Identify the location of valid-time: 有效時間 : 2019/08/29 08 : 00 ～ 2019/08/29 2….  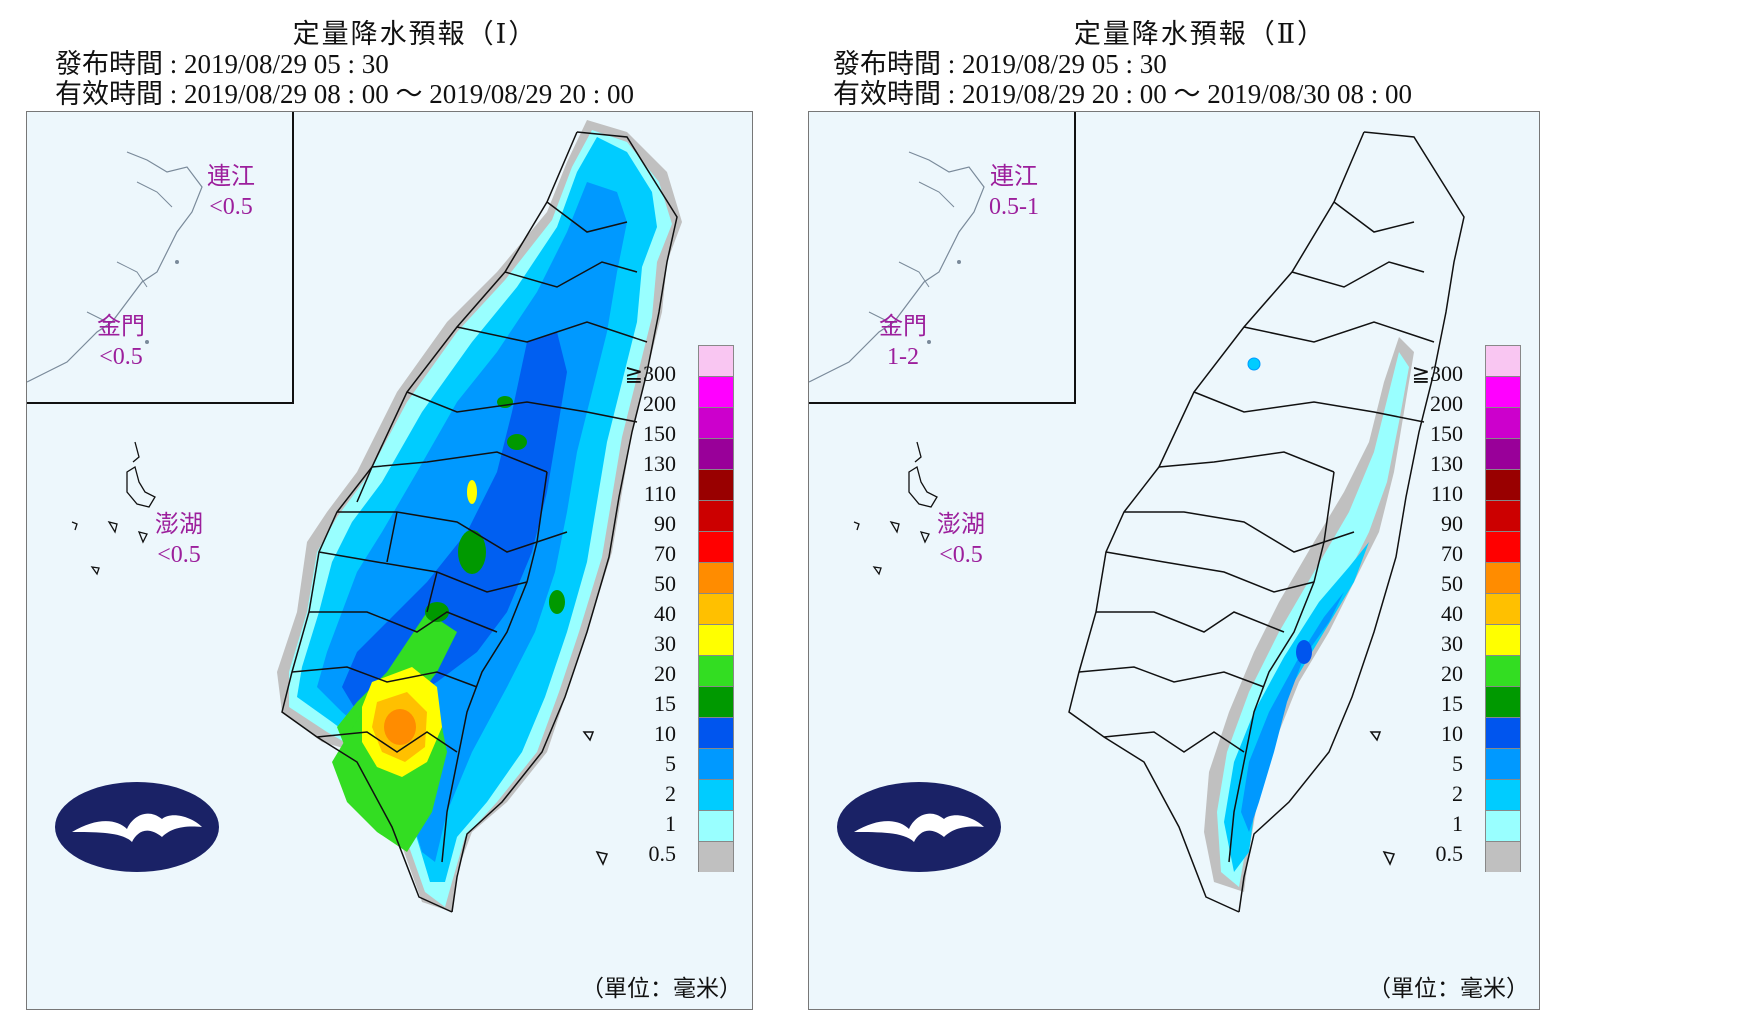
(345, 94).